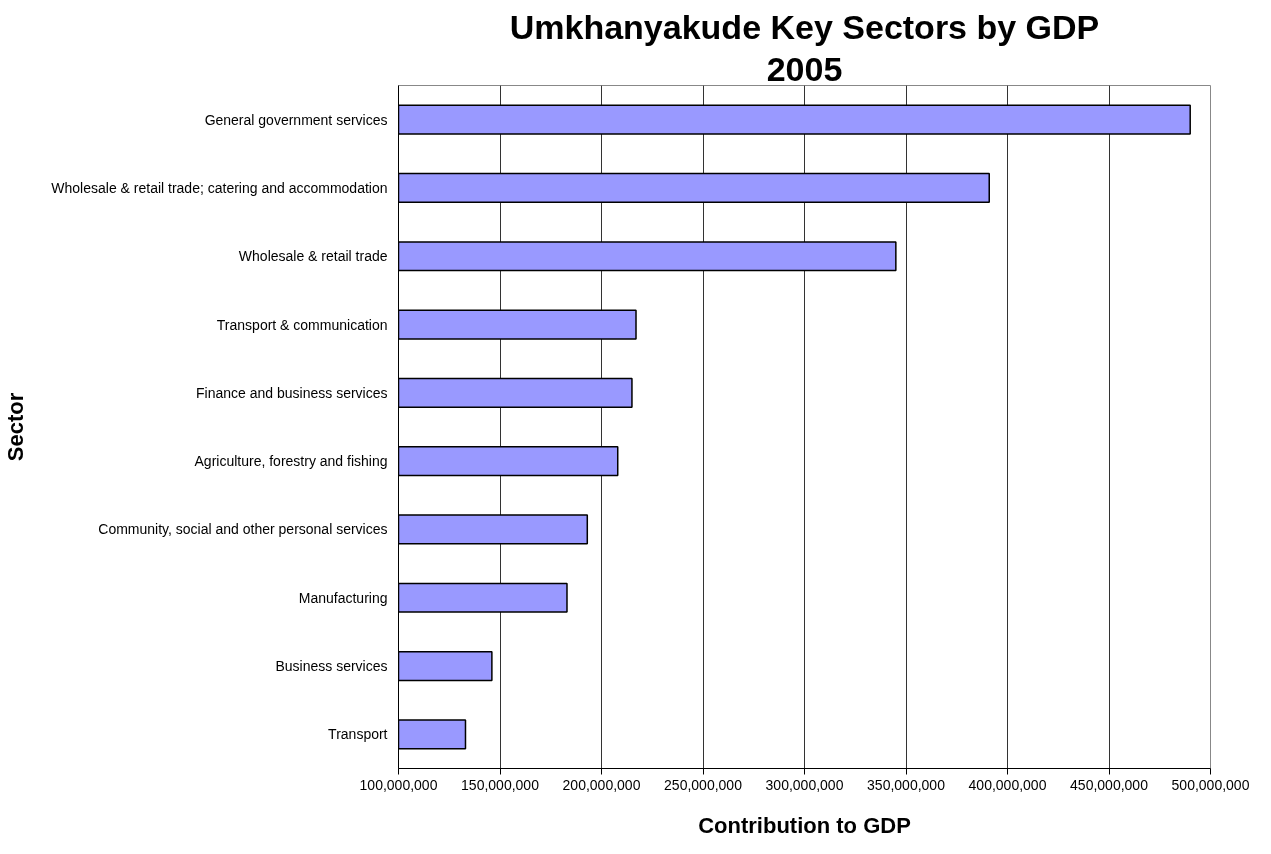 The width and height of the screenshot is (1271, 854). I want to click on chart-title: Umkhanyakude Key Sectors by GDP, so click(804, 26).